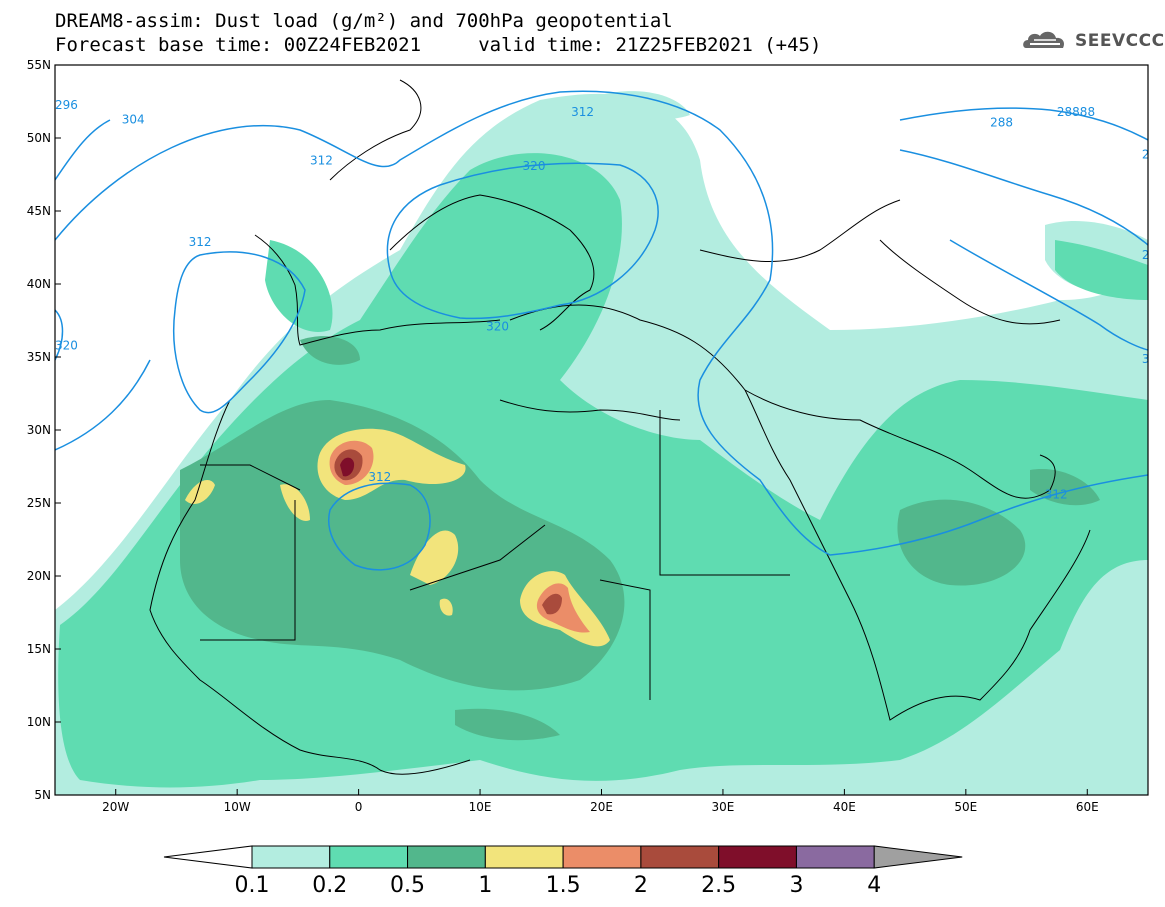 This screenshot has width=1165, height=907. I want to click on colorbar-level-label: 0.5, so click(407, 885).